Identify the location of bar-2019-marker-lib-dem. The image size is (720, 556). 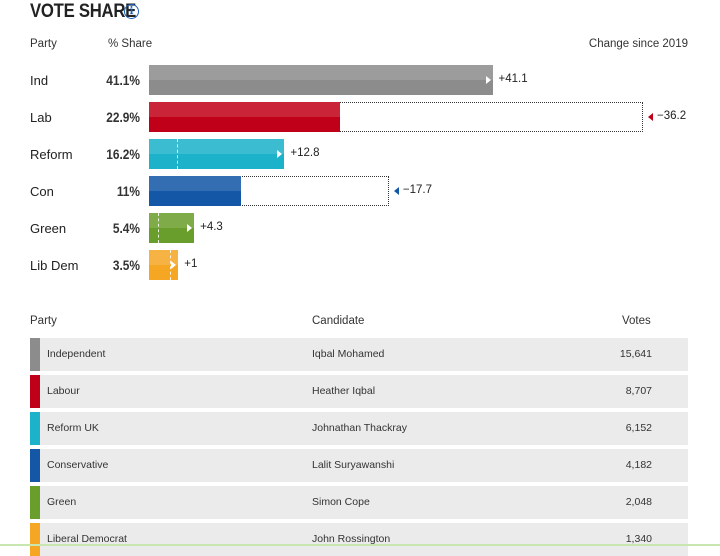
(170, 265).